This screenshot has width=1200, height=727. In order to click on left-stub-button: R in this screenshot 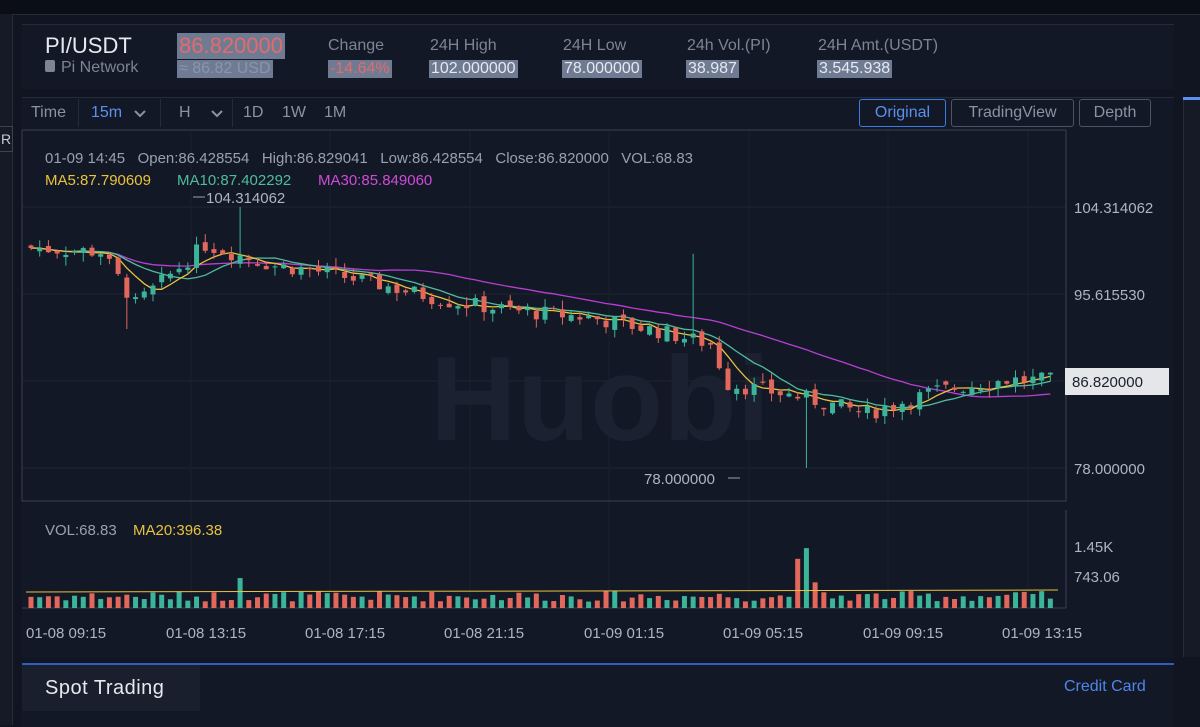, I will do `click(6, 139)`.